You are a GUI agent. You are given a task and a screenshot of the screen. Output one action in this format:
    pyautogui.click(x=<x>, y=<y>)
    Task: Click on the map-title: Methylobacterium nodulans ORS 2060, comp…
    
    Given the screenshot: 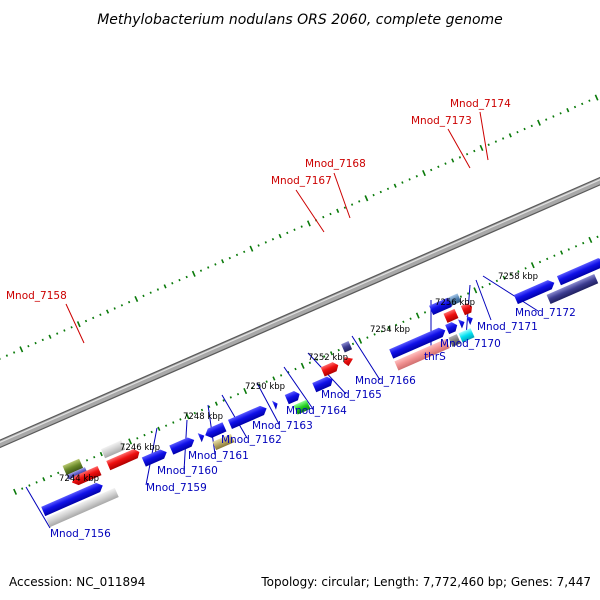 What is the action you would take?
    pyautogui.click(x=300, y=20)
    